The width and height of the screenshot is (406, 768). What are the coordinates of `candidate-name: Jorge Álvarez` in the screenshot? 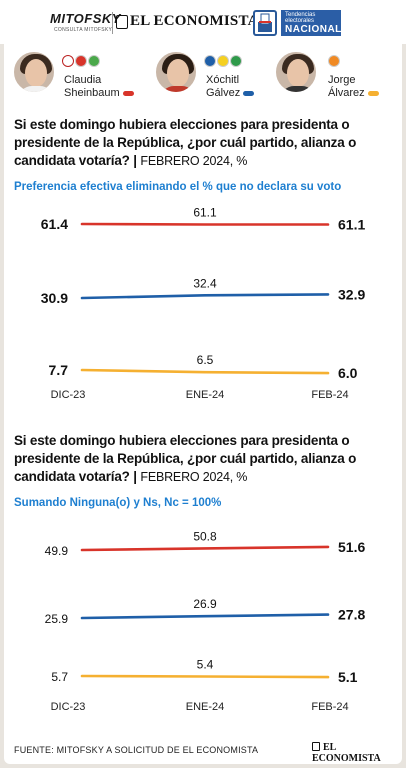 It's located at (353, 87).